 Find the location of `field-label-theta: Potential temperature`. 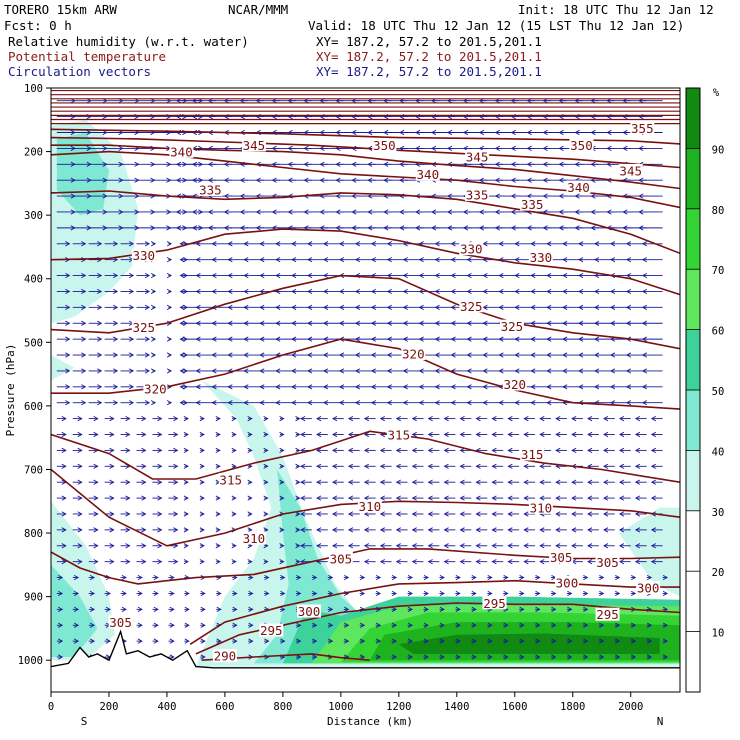

field-label-theta: Potential temperature is located at coordinates (87, 56).